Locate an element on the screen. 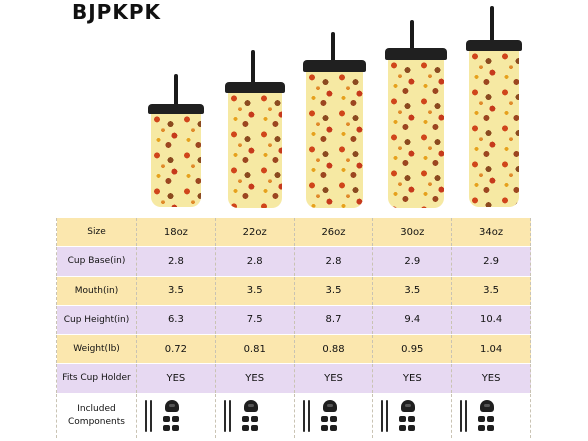  cell: 22oz is located at coordinates (254, 232).